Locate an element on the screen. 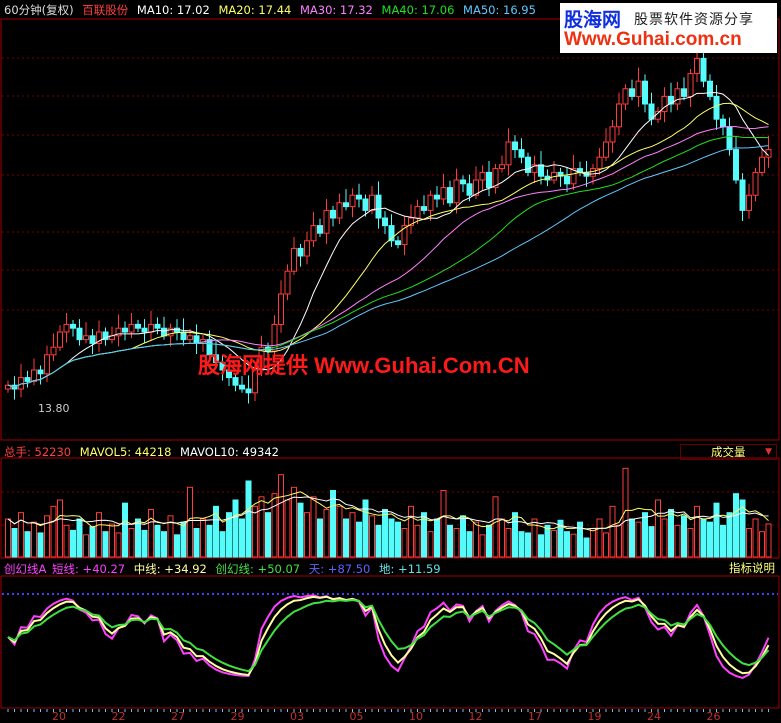 The height and width of the screenshot is (723, 781). x-axis-label: 20 is located at coordinates (59, 716).